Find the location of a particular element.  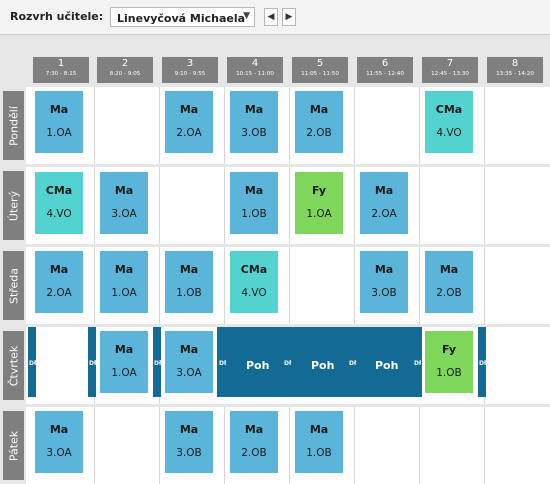

lesson-card: Fy 1.OB is located at coordinates (449, 362).